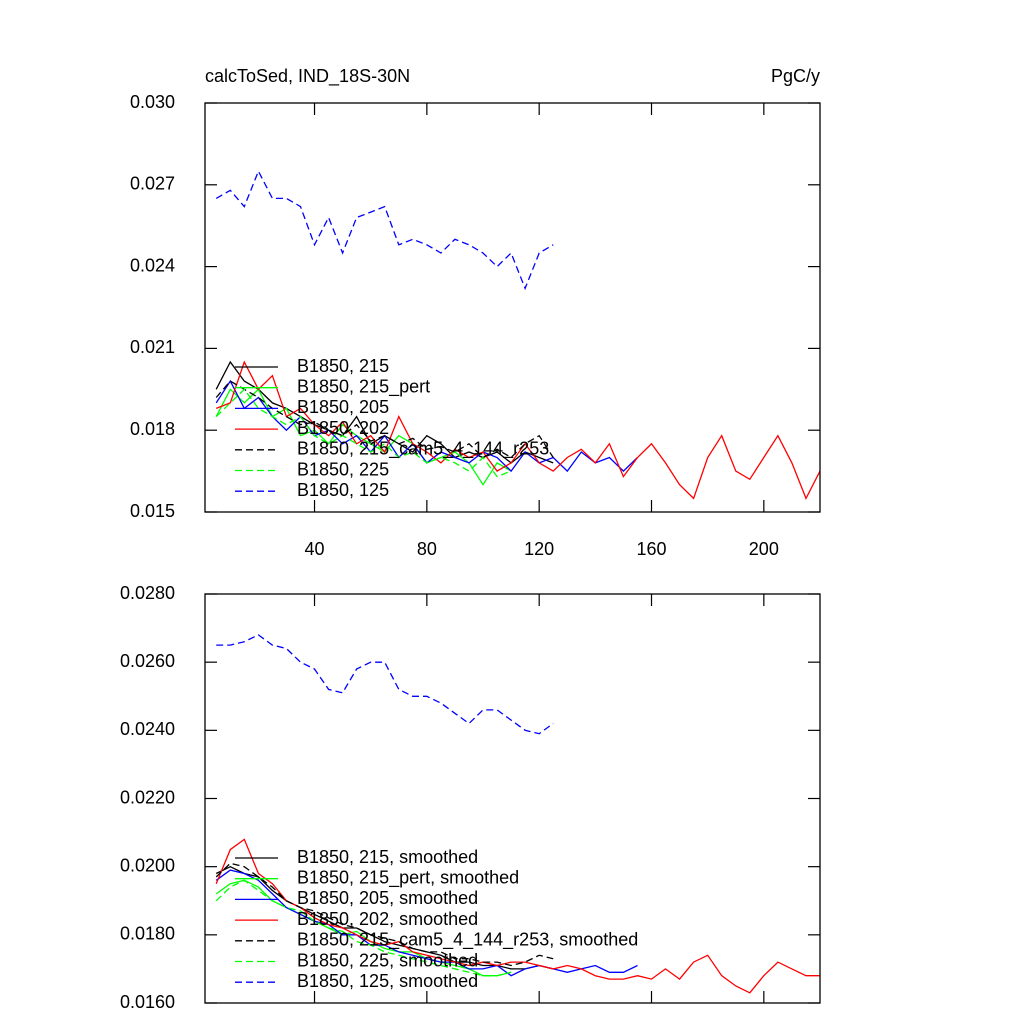  What do you see at coordinates (147, 593) in the screenshot?
I see `y-tick-label: 0.0280` at bounding box center [147, 593].